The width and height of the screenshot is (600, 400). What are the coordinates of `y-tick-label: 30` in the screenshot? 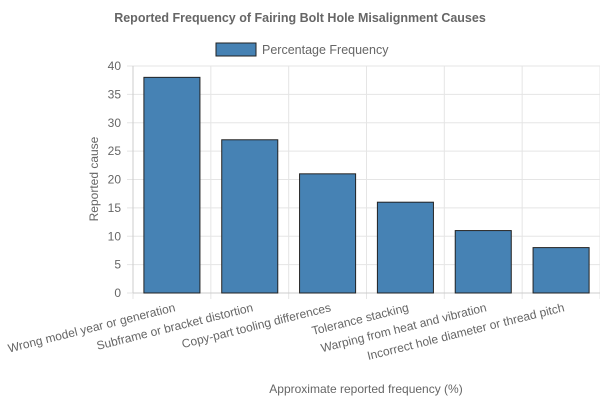 It's located at (115, 123).